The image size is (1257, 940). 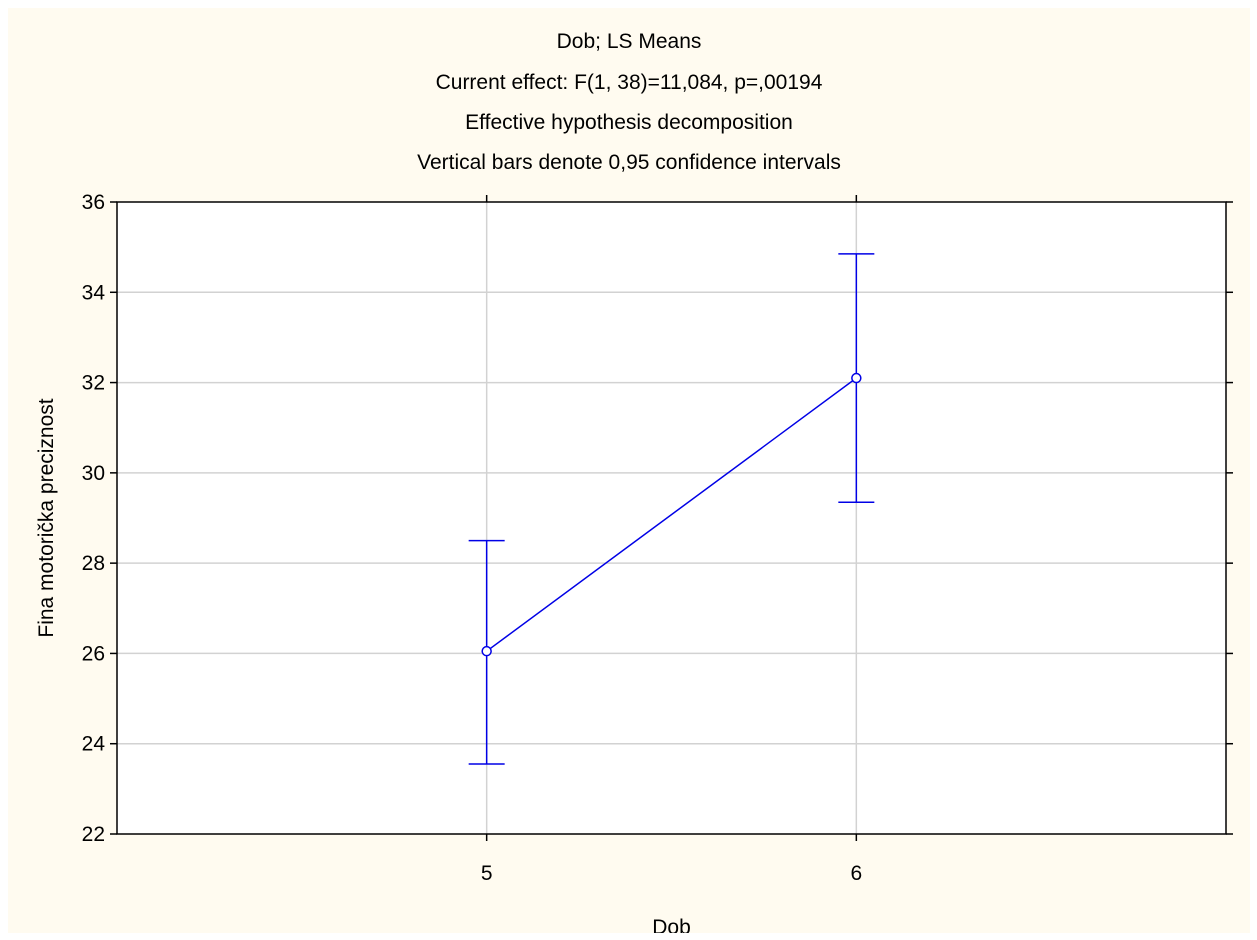 What do you see at coordinates (856, 873) in the screenshot?
I see `x-tick-label: 6` at bounding box center [856, 873].